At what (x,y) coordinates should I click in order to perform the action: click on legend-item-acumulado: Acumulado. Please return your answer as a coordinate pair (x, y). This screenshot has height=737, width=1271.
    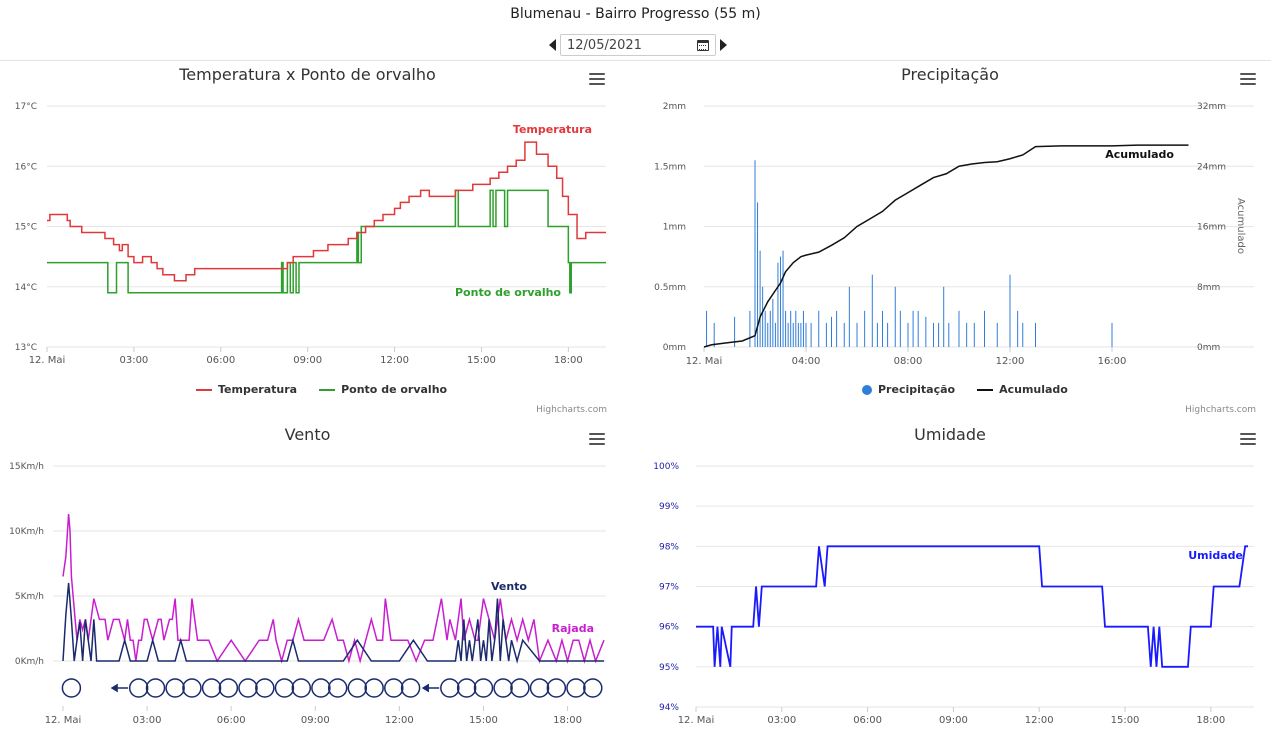
    Looking at the image, I should click on (1022, 389).